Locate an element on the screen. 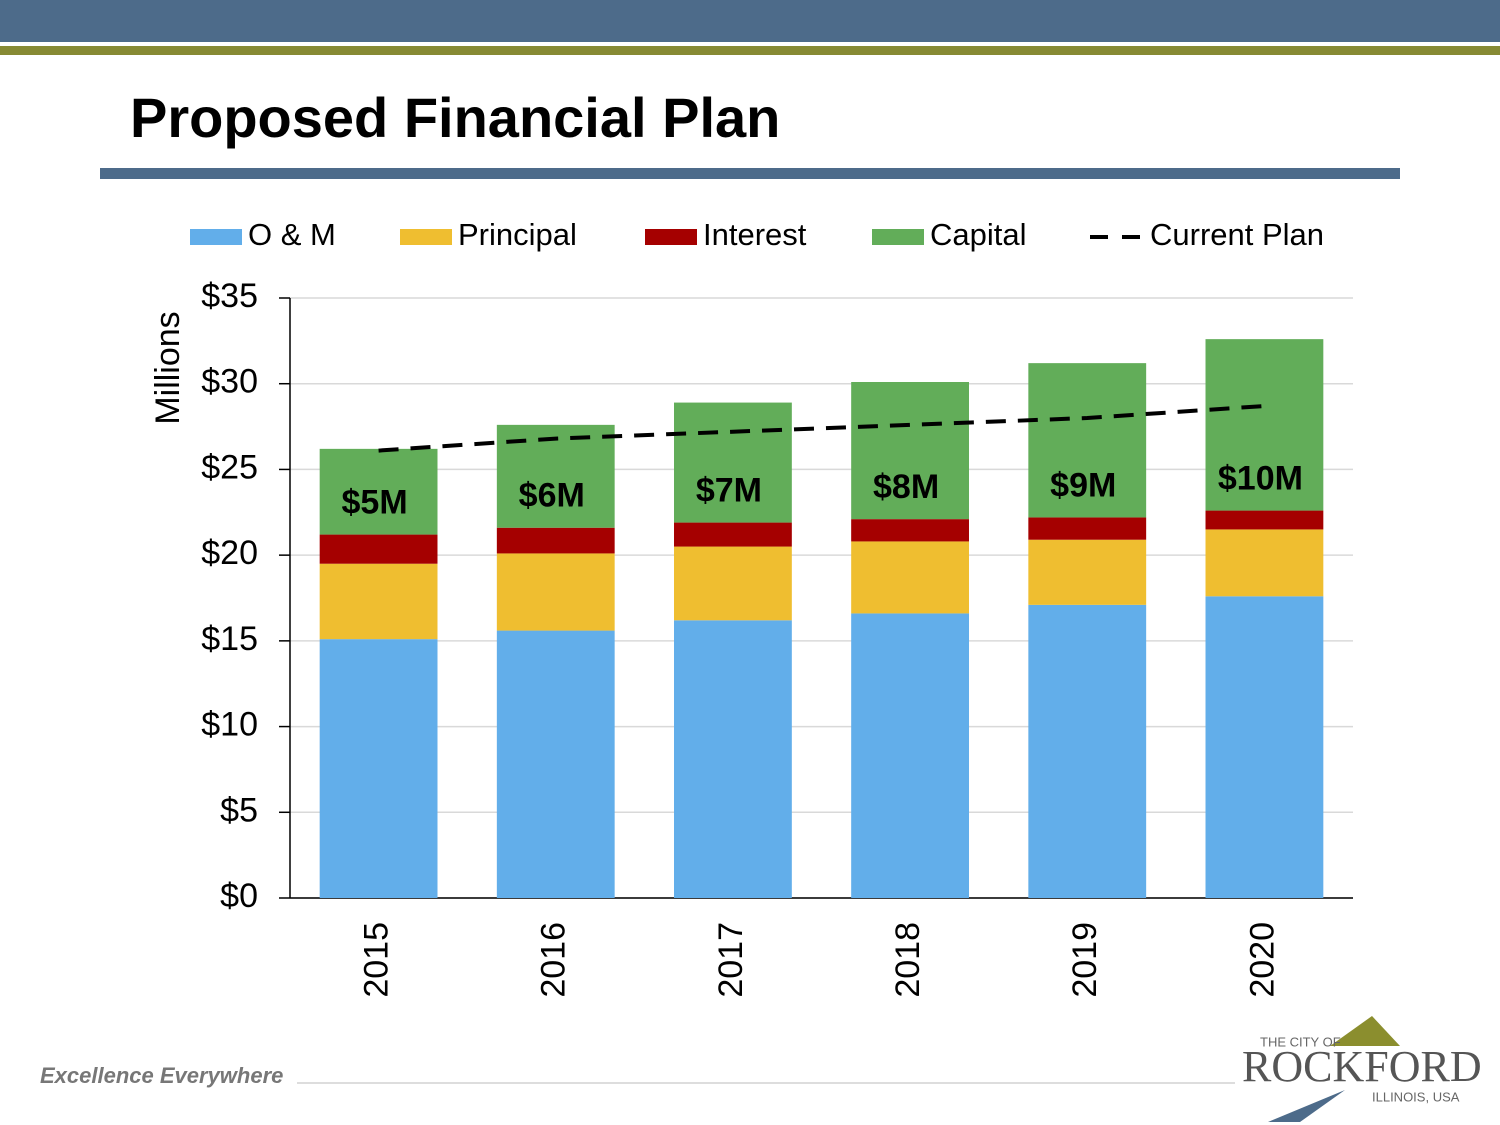  data-label: $10M is located at coordinates (1260, 479).